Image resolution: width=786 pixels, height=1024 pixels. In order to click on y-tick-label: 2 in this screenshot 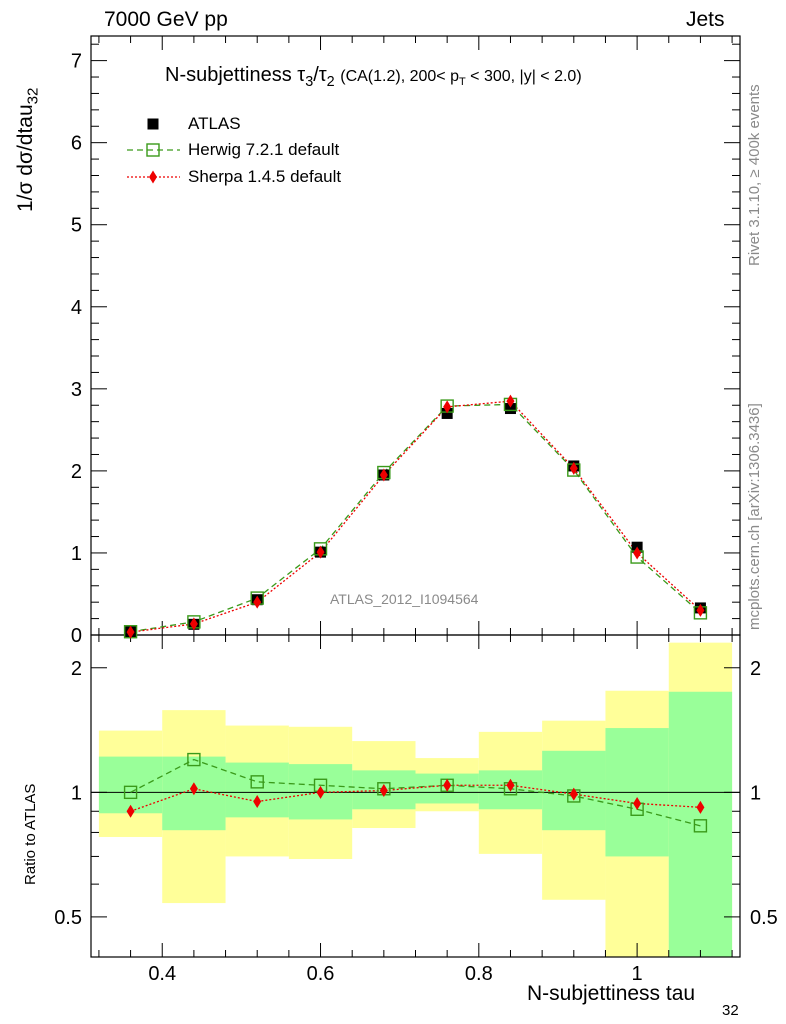, I will do `click(76, 472)`.